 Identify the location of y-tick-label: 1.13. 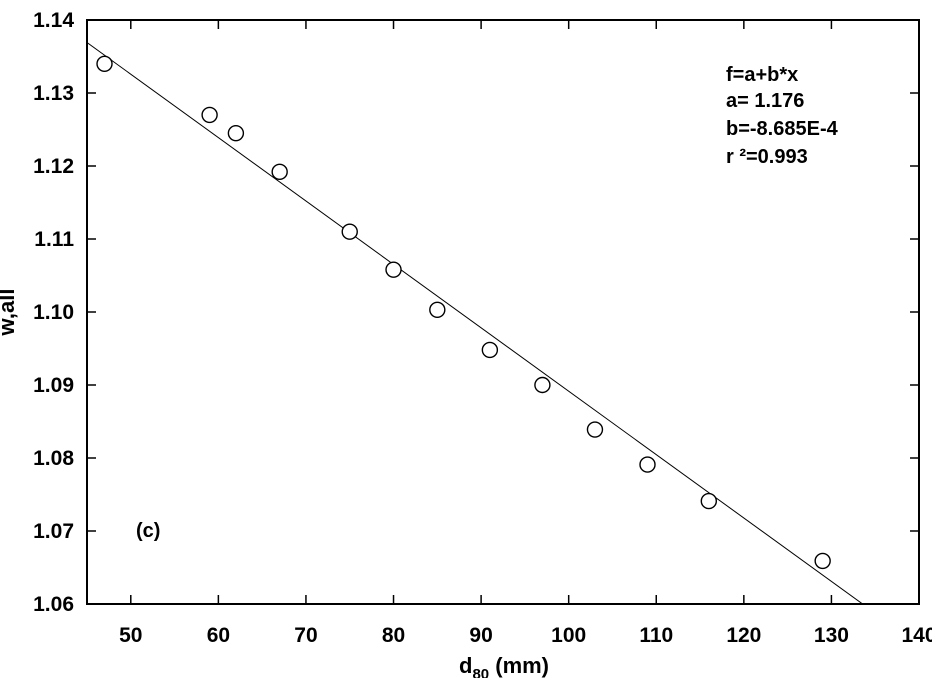
(53, 93).